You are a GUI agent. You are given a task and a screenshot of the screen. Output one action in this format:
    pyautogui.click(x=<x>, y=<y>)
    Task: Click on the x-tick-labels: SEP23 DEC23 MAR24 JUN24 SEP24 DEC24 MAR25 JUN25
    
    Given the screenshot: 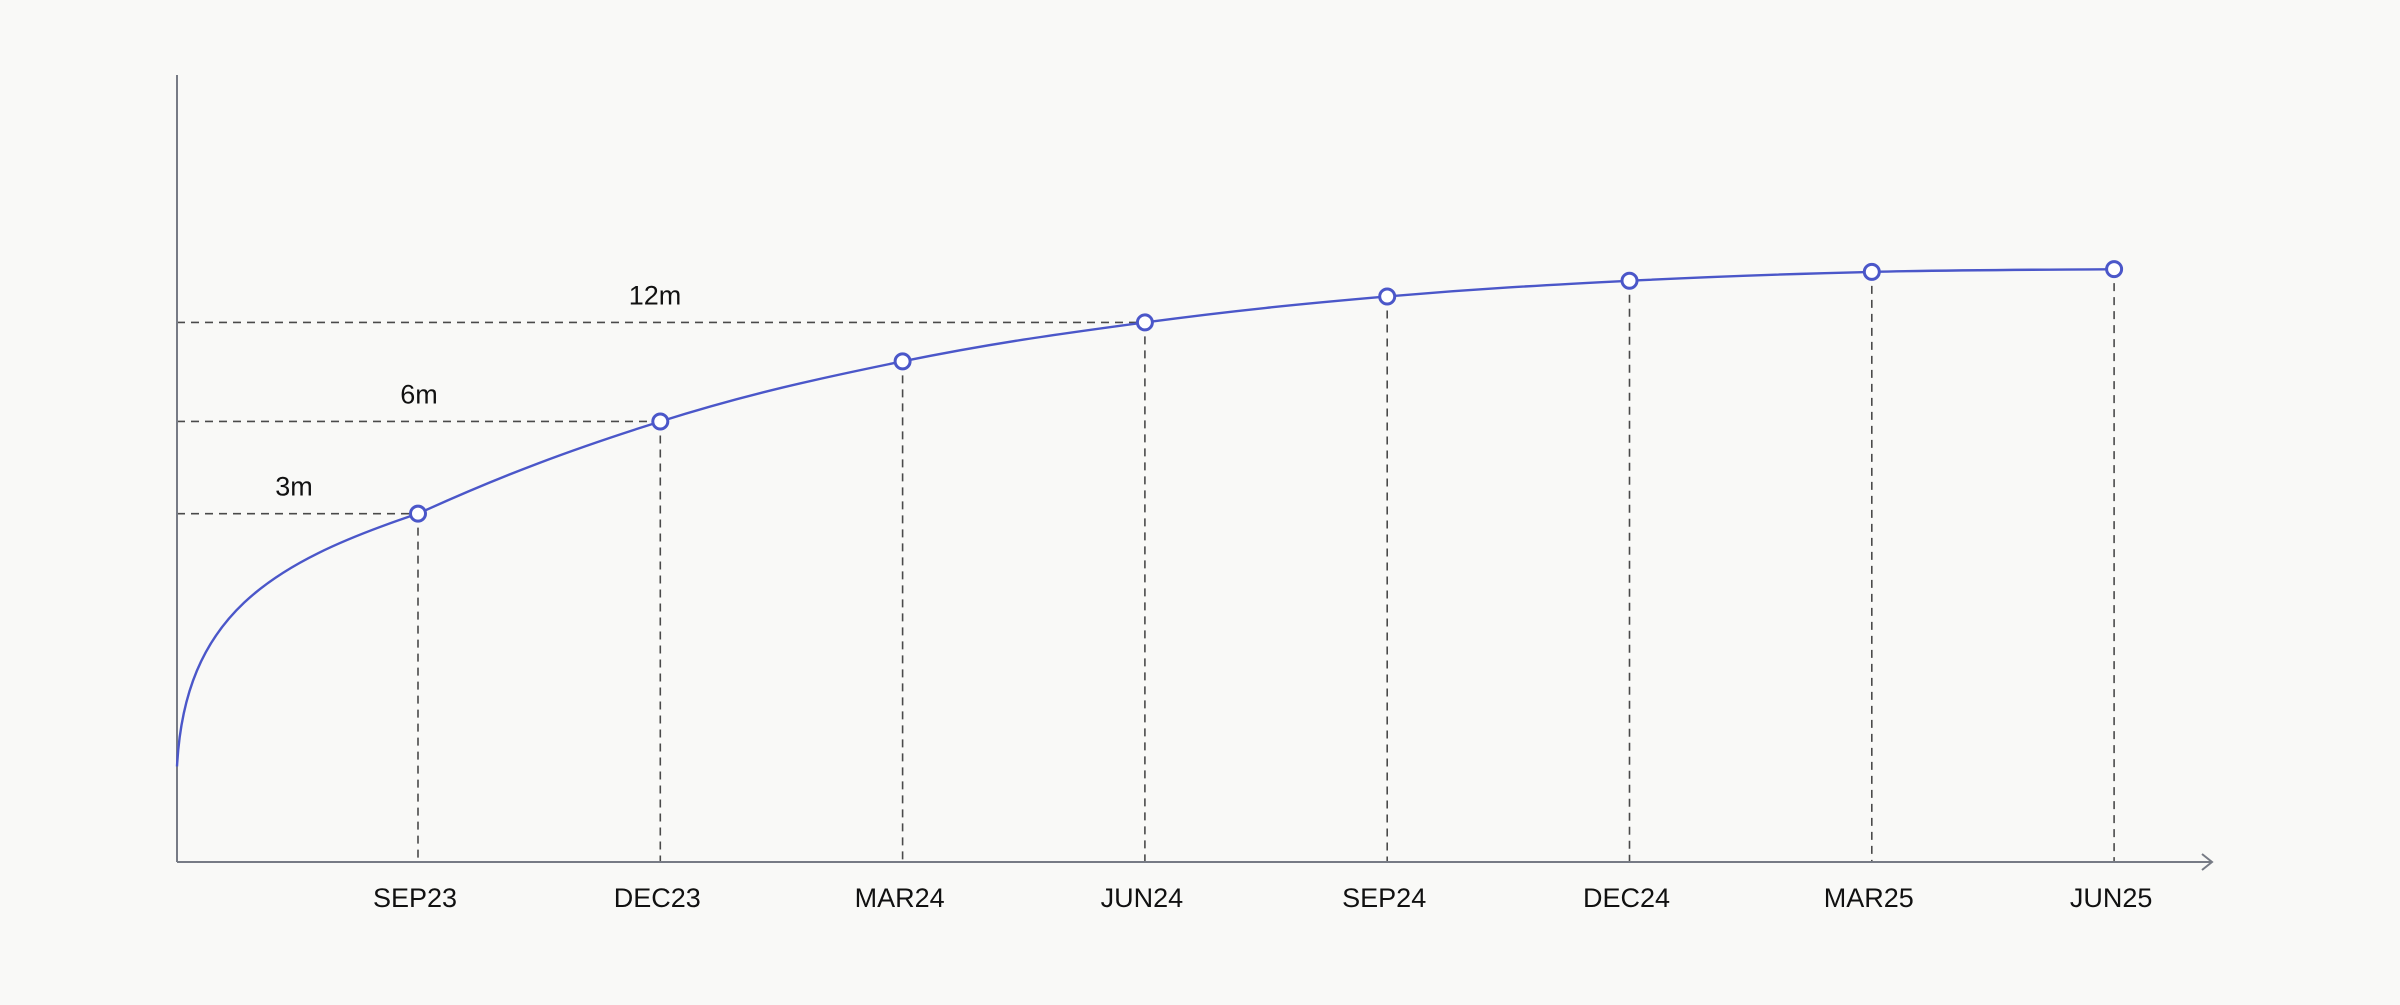 What is the action you would take?
    pyautogui.click(x=1262, y=898)
    